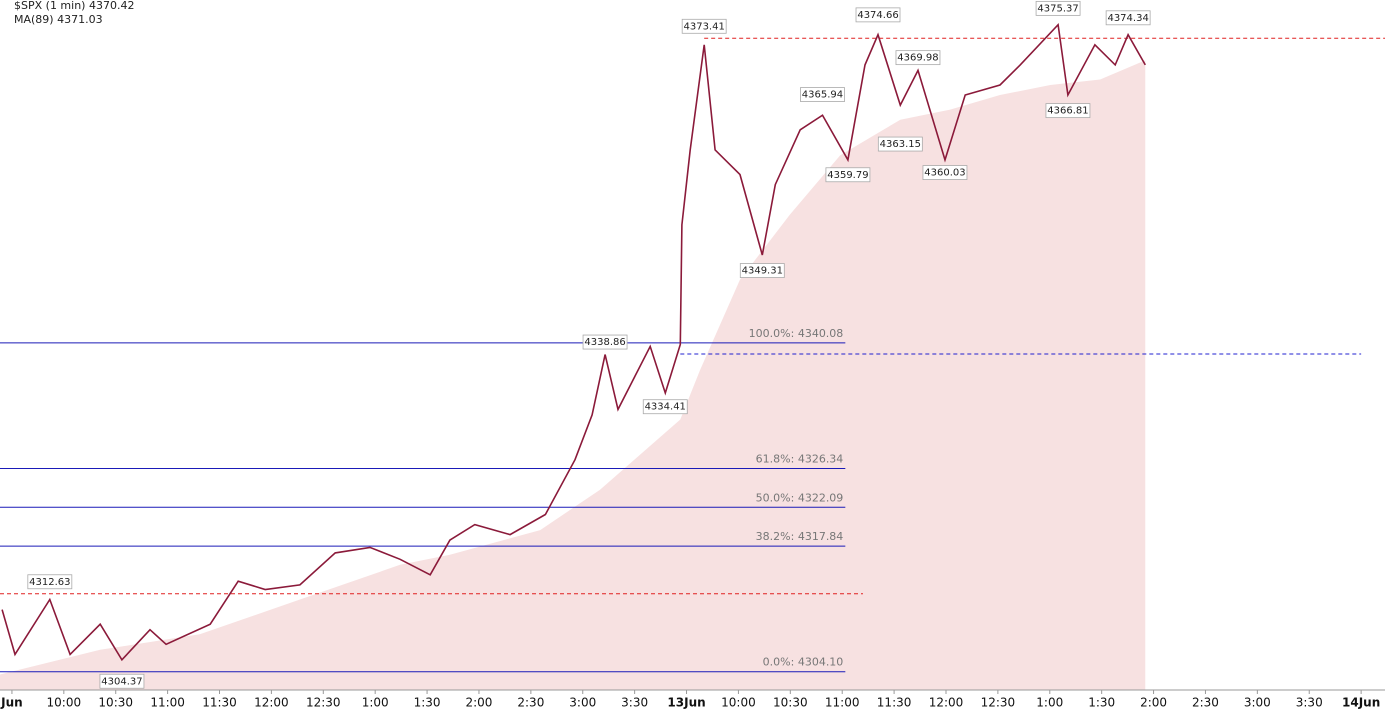  I want to click on price-label: 4375.37, so click(1057, 8).